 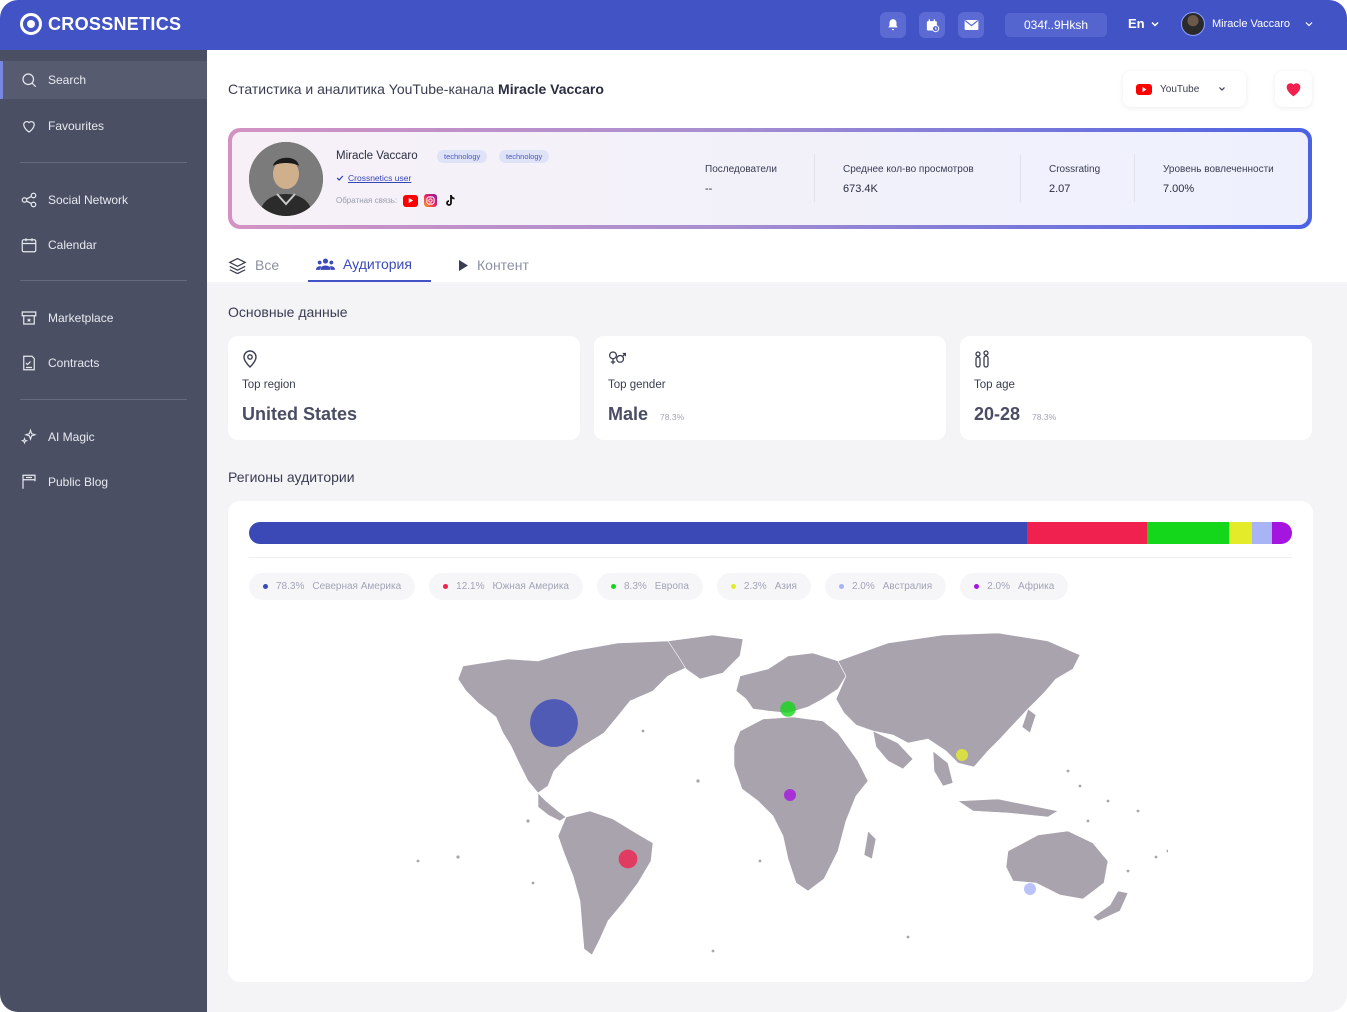 What do you see at coordinates (74, 363) in the screenshot?
I see `sidebar-item-label: Contracts` at bounding box center [74, 363].